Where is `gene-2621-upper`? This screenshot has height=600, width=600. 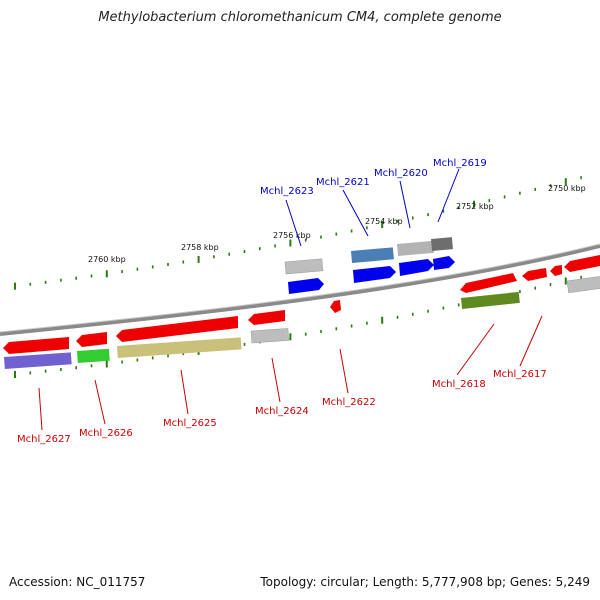
gene-2621-upper is located at coordinates (372, 255).